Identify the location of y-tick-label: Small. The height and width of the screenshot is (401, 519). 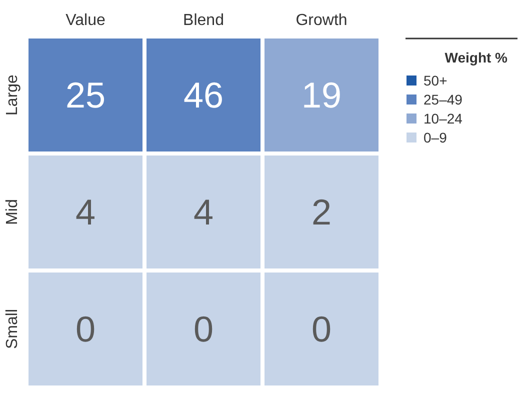
(12, 329).